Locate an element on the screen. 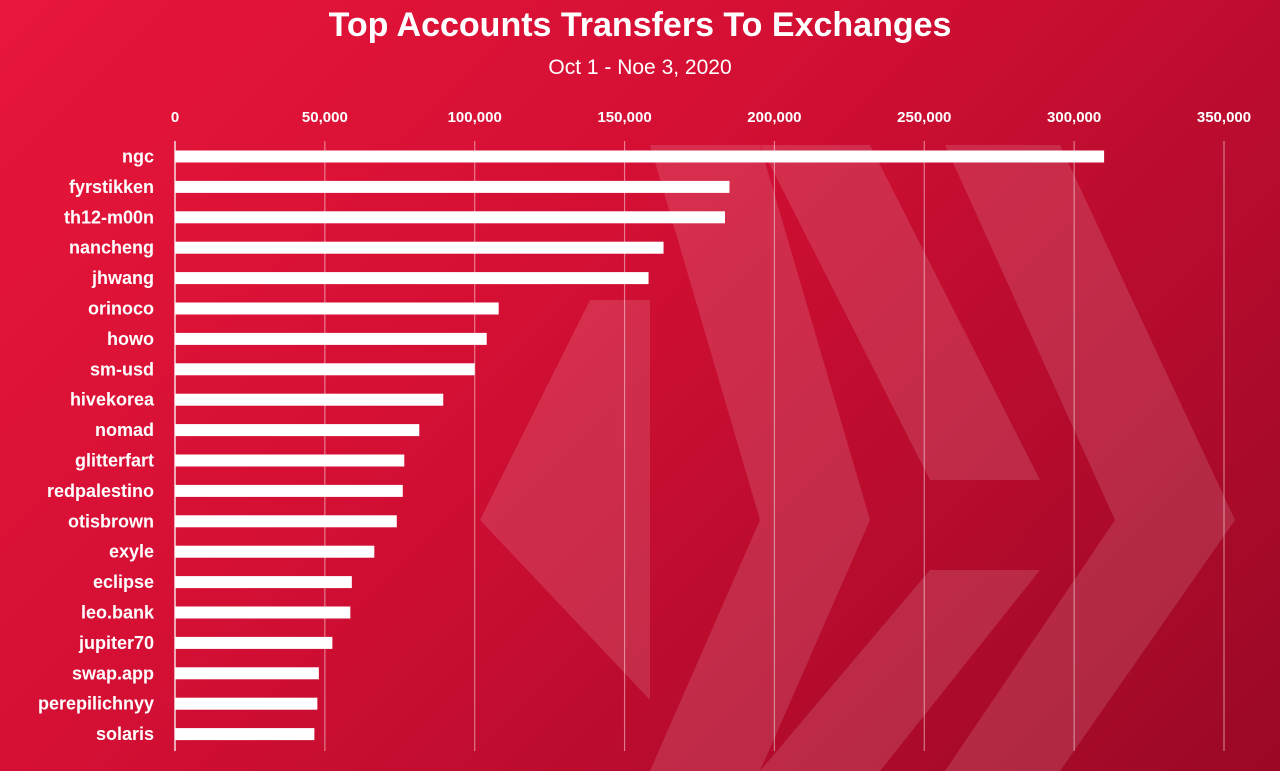 The image size is (1280, 771). category-label: fyrstikken is located at coordinates (111, 187).